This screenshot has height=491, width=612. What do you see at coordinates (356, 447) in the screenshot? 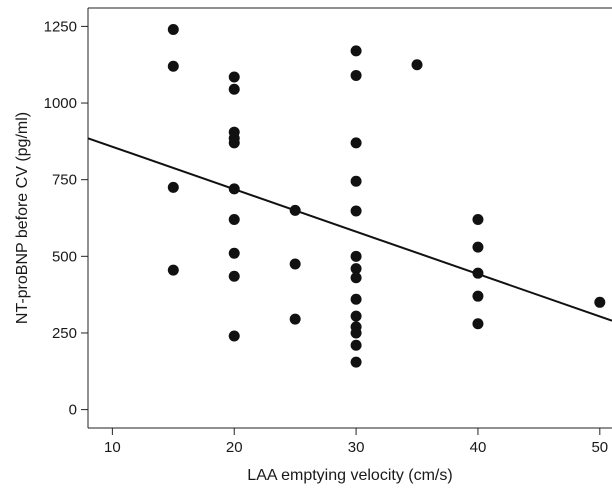
I see `x-tick-label: 30` at bounding box center [356, 447].